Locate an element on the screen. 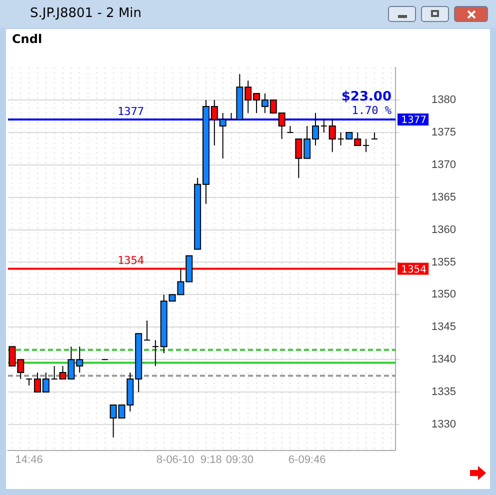 The width and height of the screenshot is (496, 495). chart-subtitle: Cndl is located at coordinates (27, 39).